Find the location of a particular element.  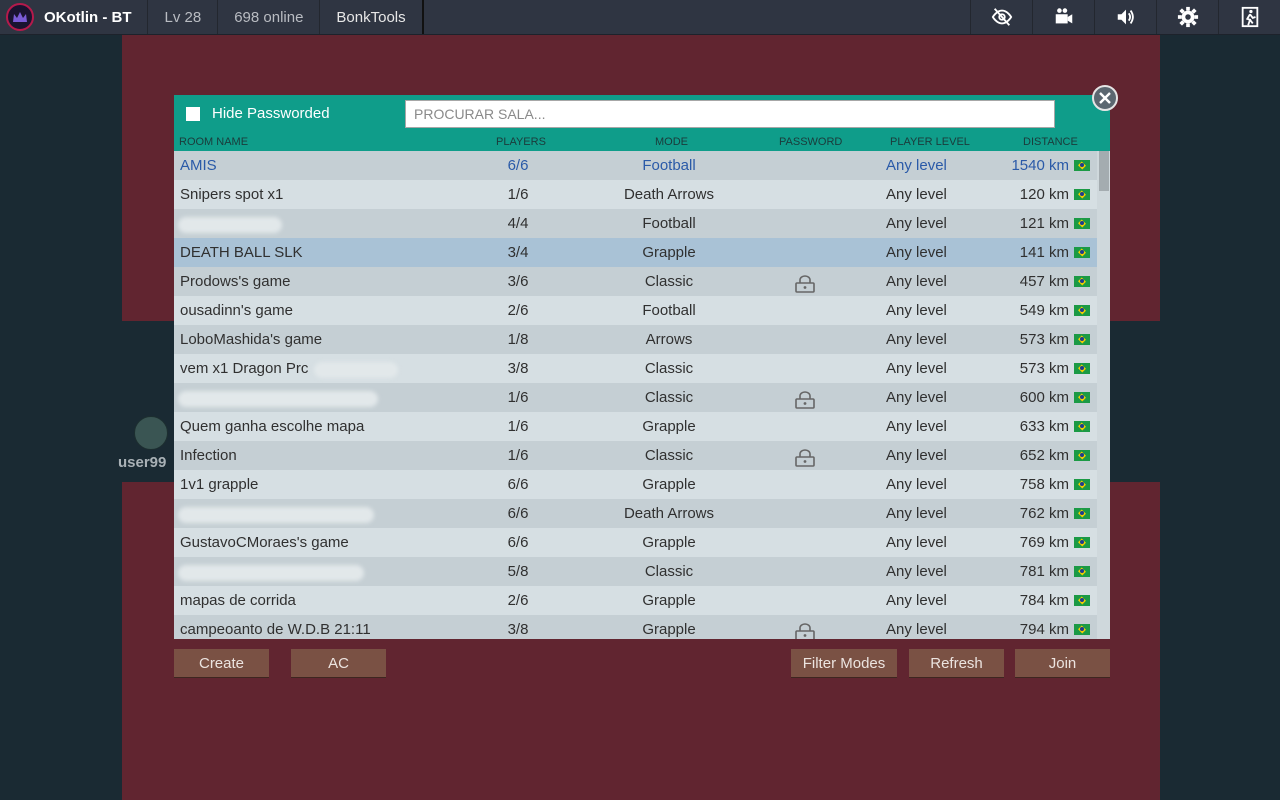

column-room-name: ROOM NAME is located at coordinates (214, 142).